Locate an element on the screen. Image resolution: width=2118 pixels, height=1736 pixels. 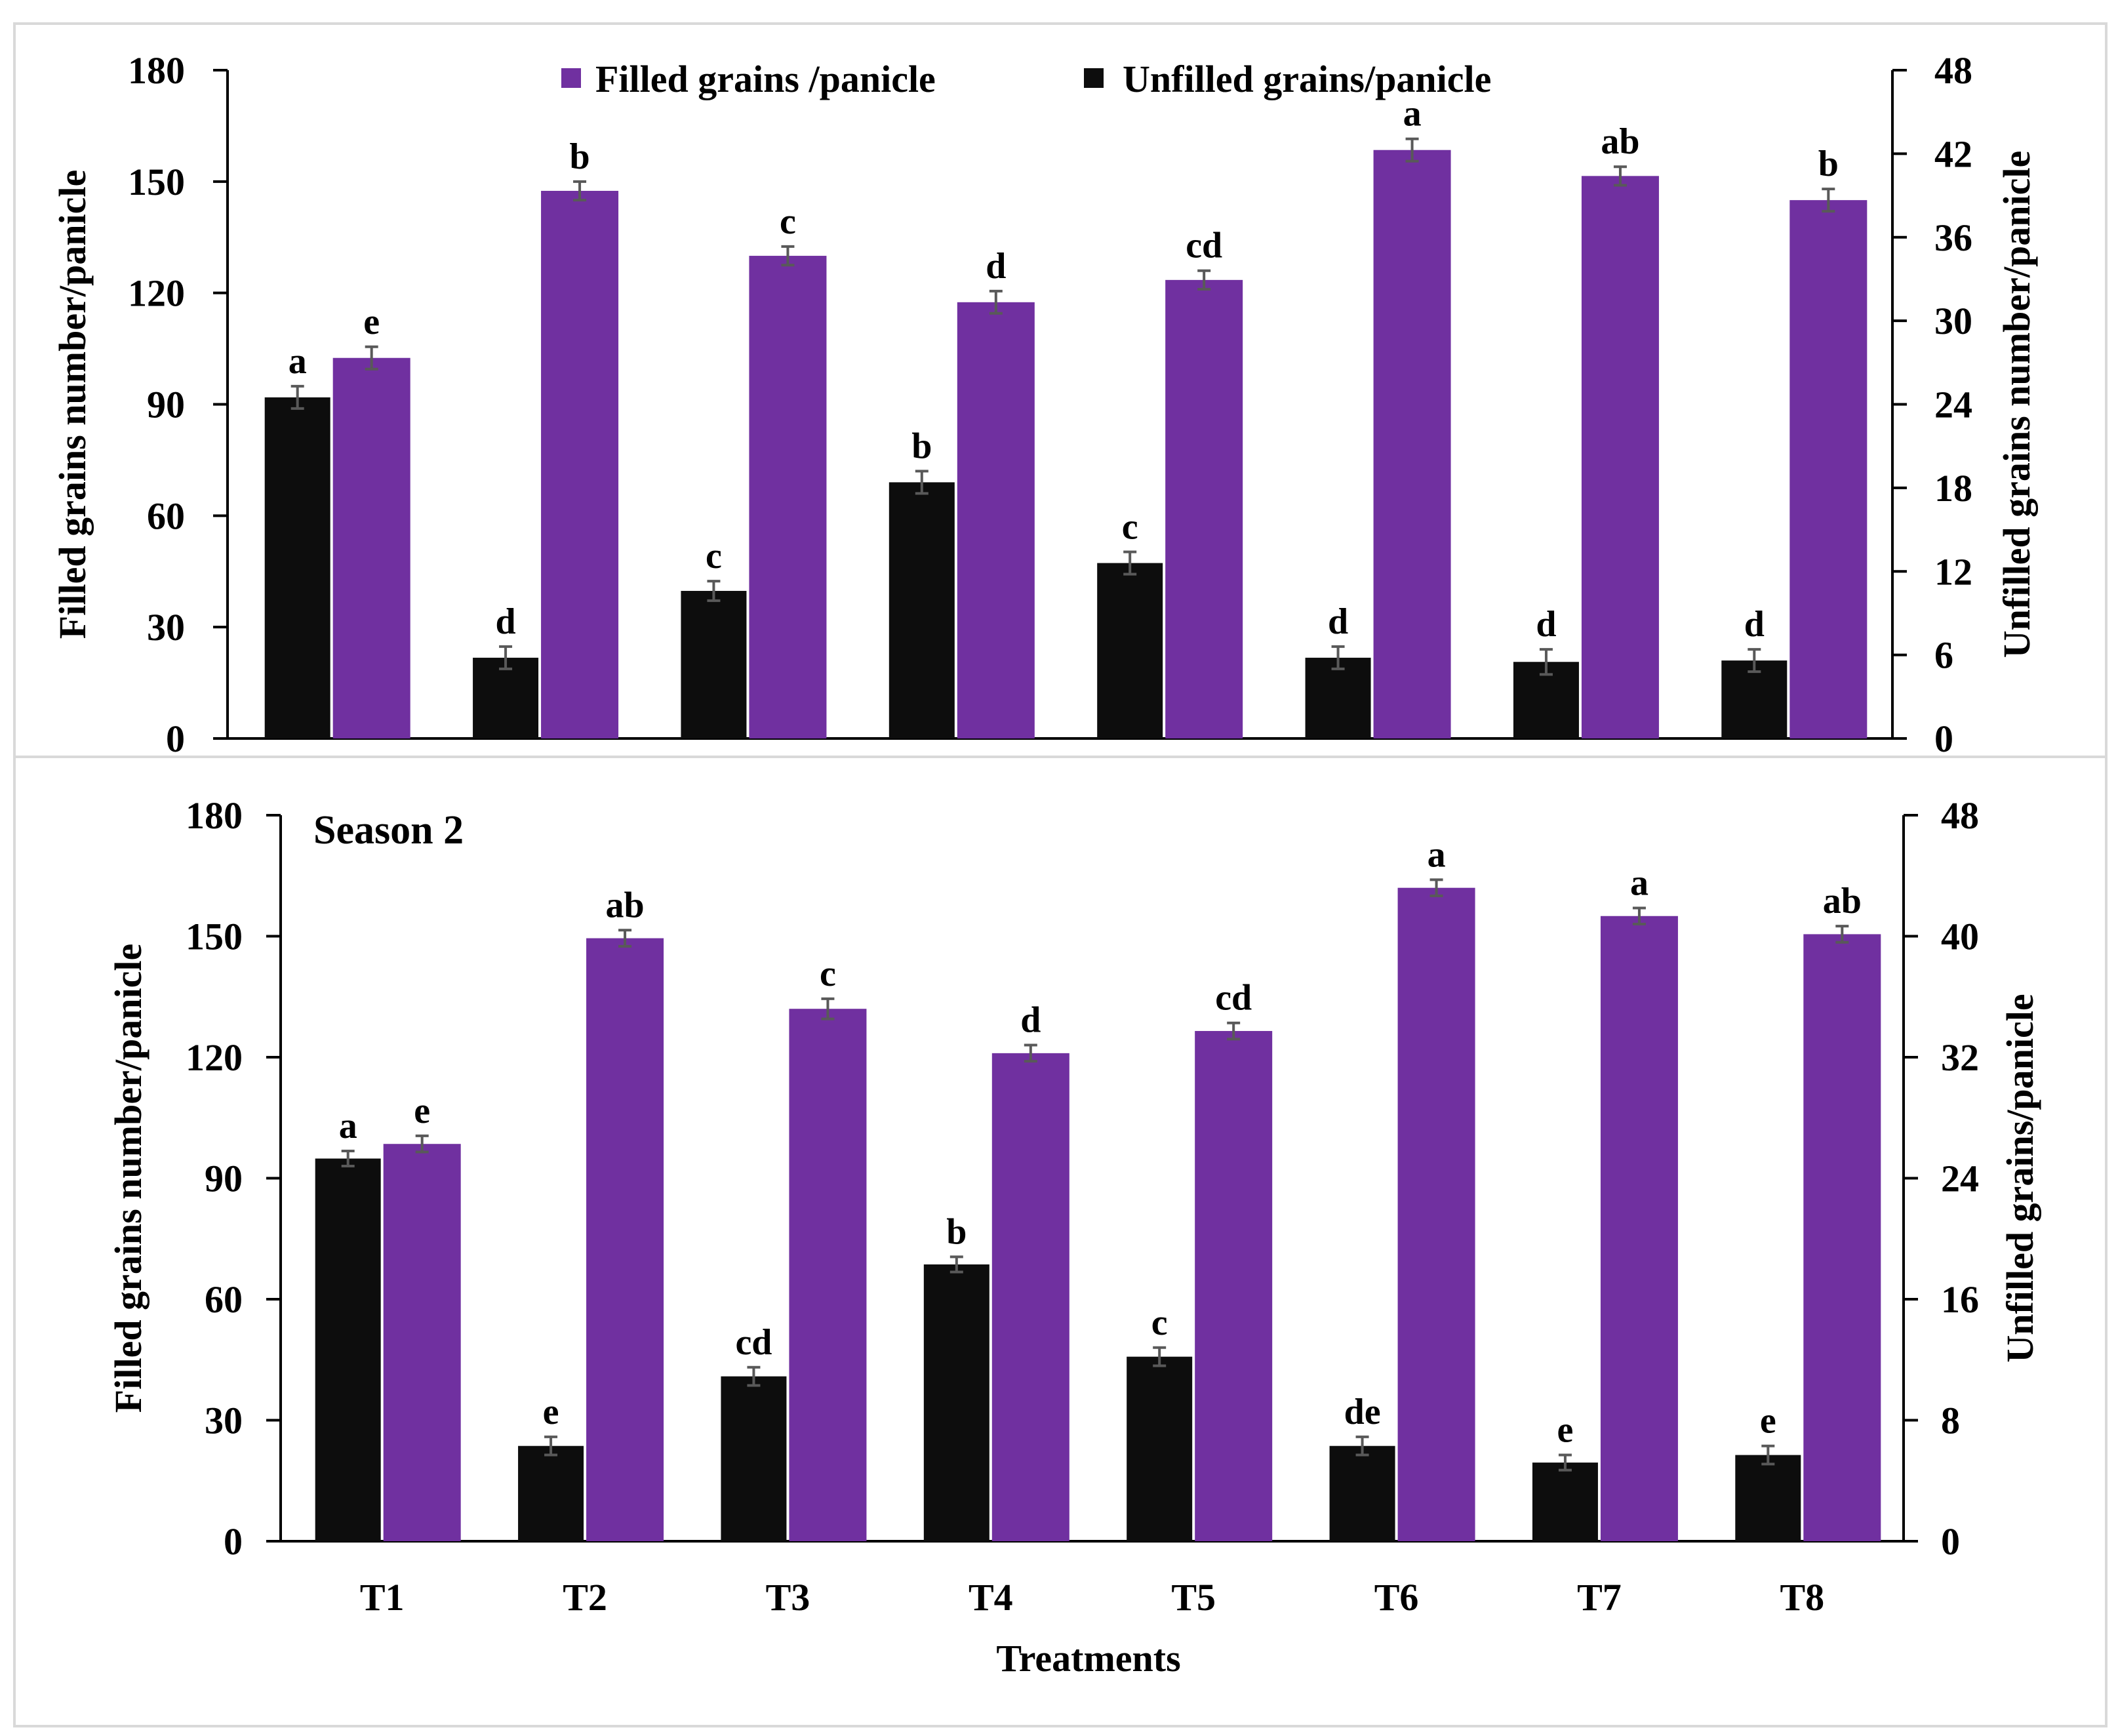
x-category-label: T8 is located at coordinates (1802, 1597).